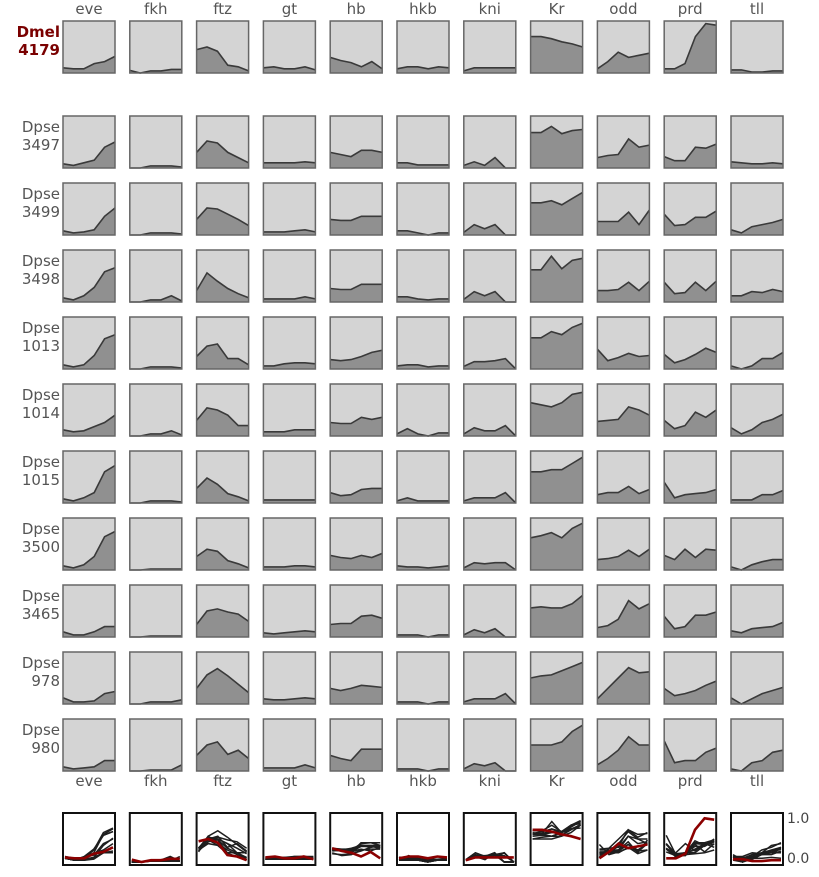 The width and height of the screenshot is (819, 877). Describe the element at coordinates (356, 611) in the screenshot. I see `panel-Dpse3465-hb` at that location.